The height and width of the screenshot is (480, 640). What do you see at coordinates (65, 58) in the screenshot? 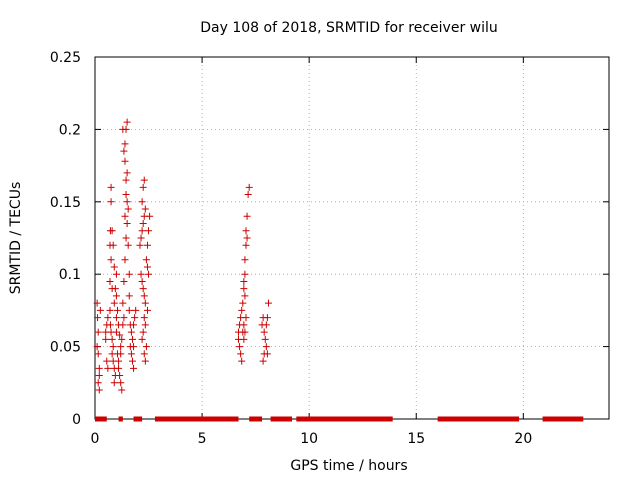
I see `y-tick-label: 0.25` at bounding box center [65, 58].